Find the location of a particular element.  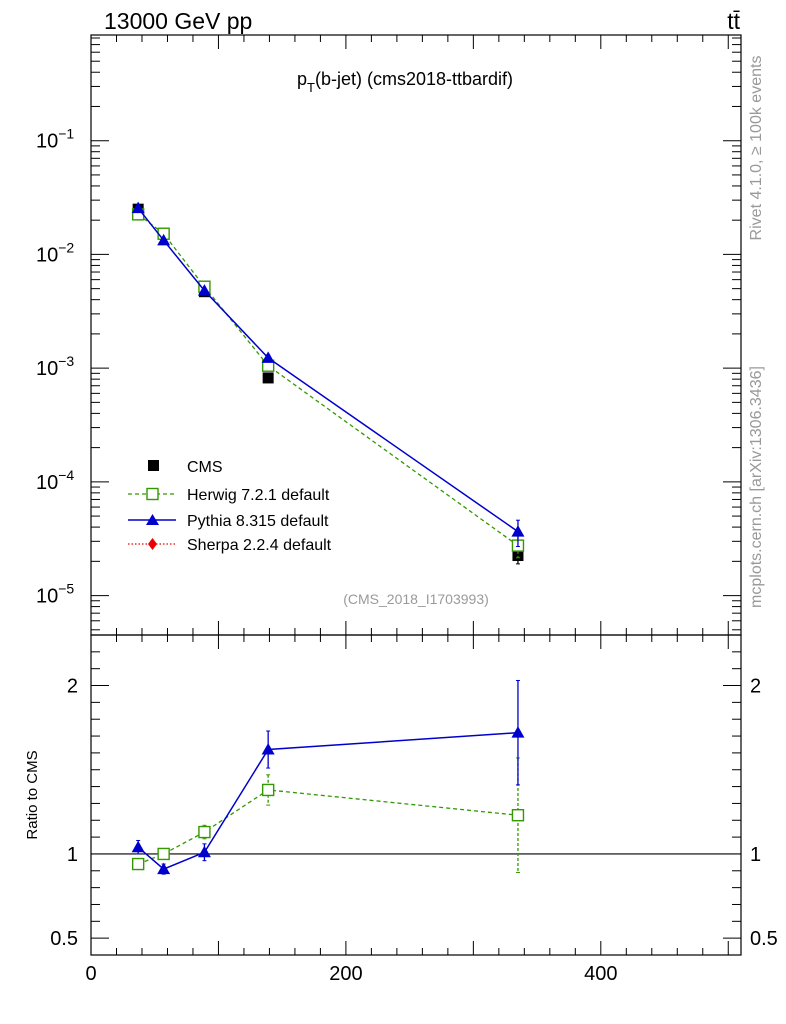

x-tick-label: 400 is located at coordinates (600, 974).